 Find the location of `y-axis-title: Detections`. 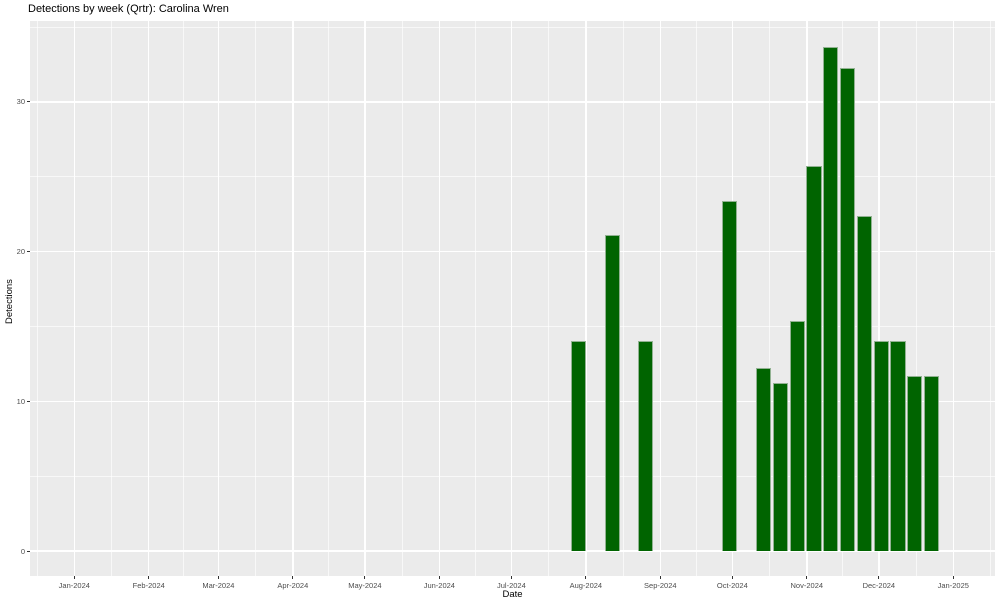

y-axis-title: Detections is located at coordinates (9, 301).